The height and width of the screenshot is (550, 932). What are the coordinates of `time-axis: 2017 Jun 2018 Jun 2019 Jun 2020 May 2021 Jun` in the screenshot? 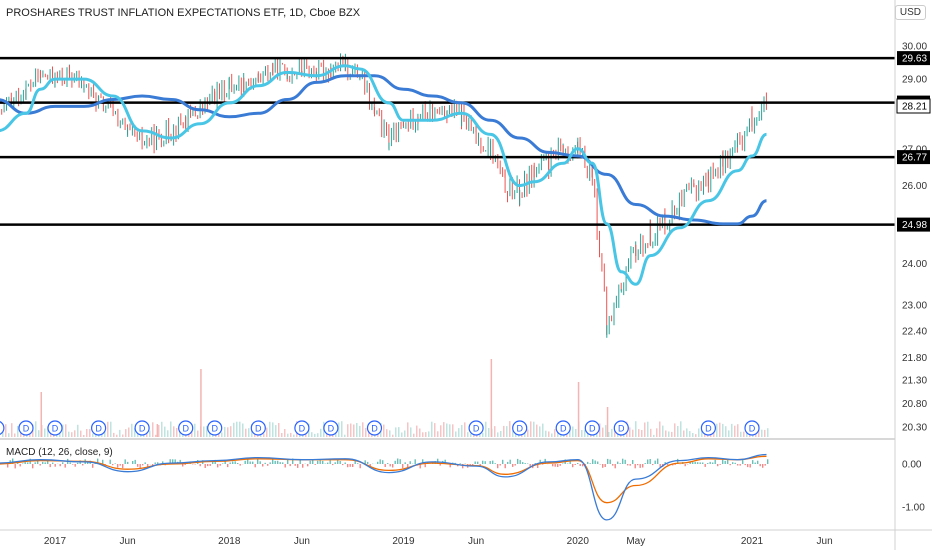 It's located at (438, 541).